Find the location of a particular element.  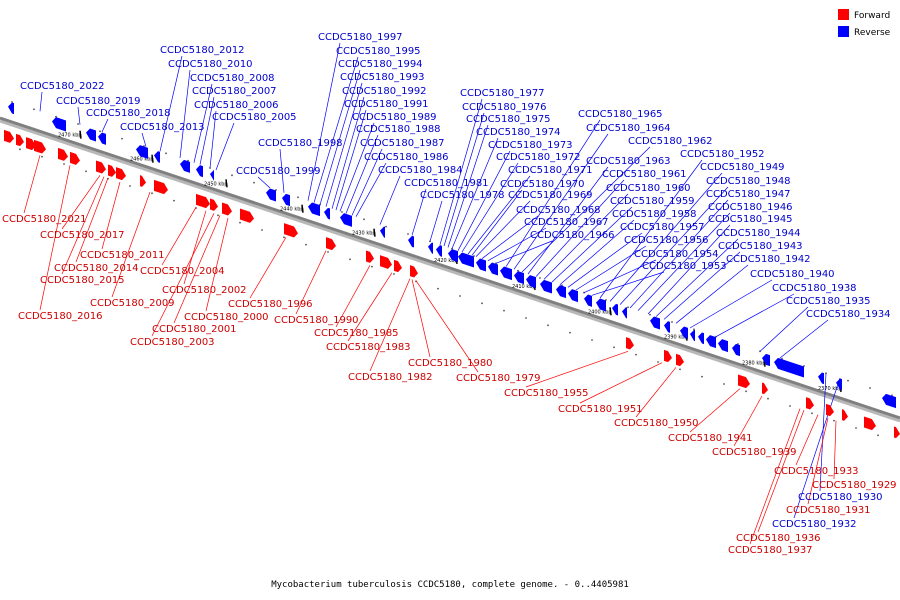

scale-tick-label: 2470 kbp is located at coordinates (70, 136).